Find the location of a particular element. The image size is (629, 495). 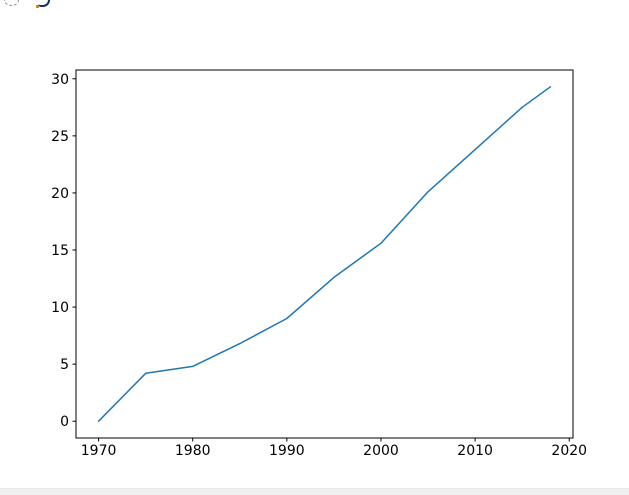

y-tick-label: 0 is located at coordinates (64, 422).